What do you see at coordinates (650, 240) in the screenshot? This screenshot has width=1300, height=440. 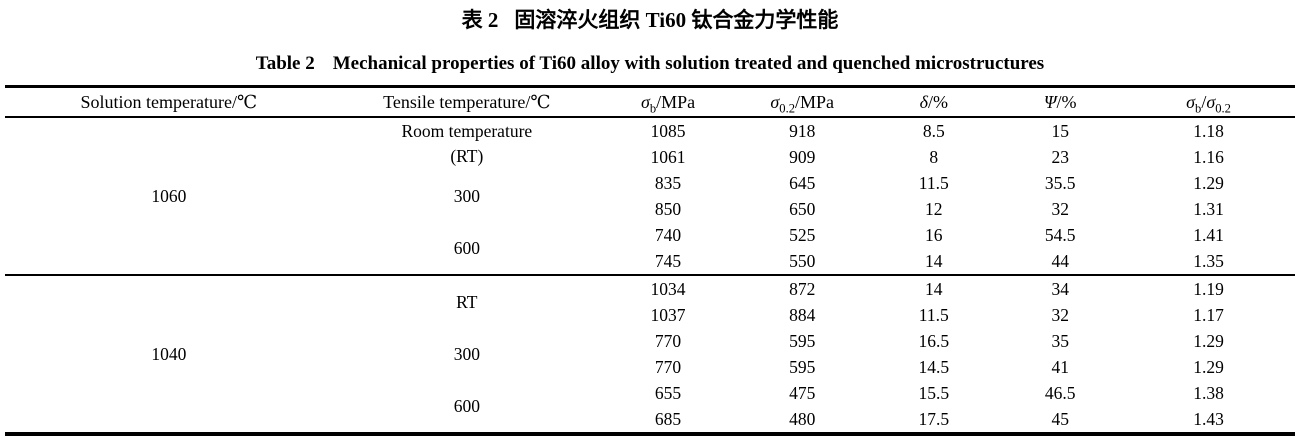 I see `table-row: 600 740 525 16 54.5 1.41` at bounding box center [650, 240].